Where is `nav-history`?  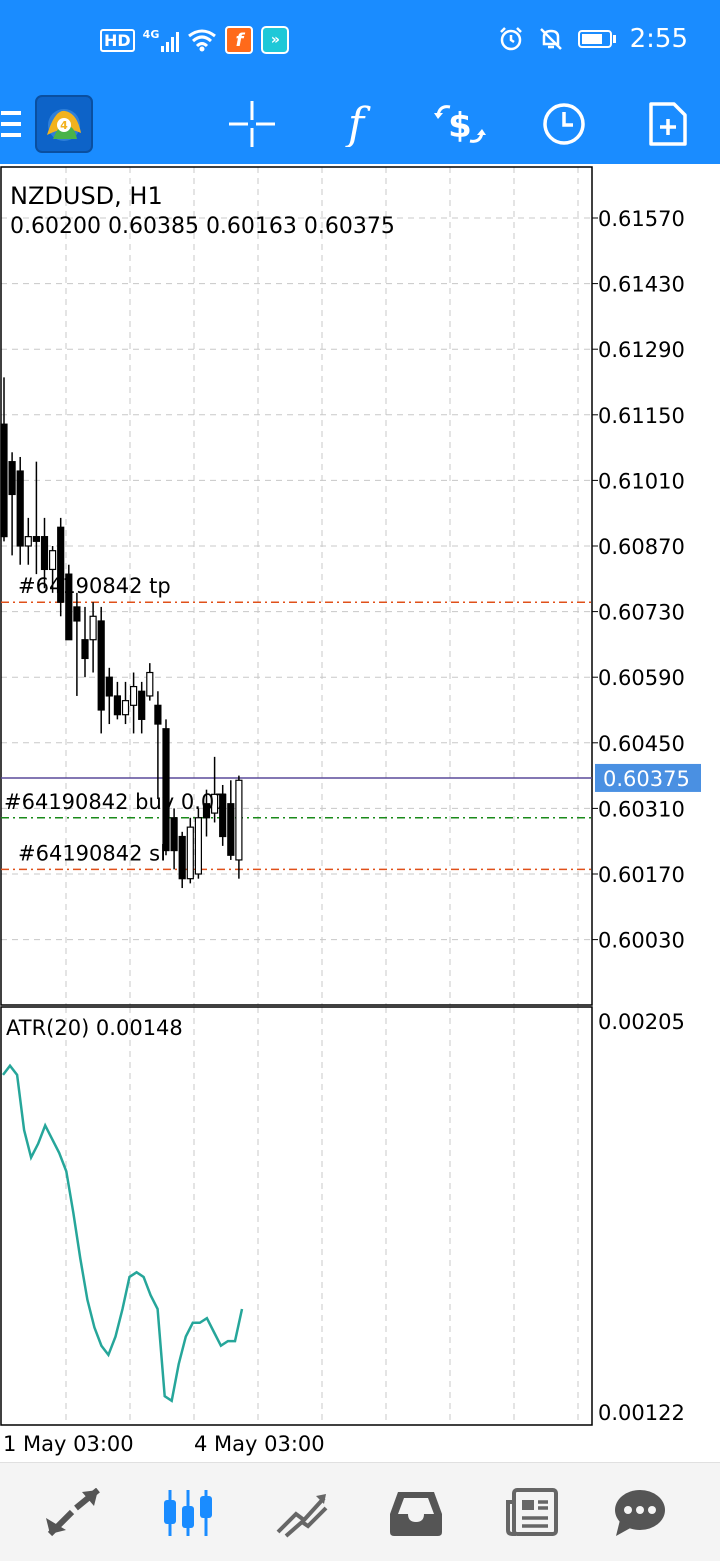
nav-history is located at coordinates (416, 1513).